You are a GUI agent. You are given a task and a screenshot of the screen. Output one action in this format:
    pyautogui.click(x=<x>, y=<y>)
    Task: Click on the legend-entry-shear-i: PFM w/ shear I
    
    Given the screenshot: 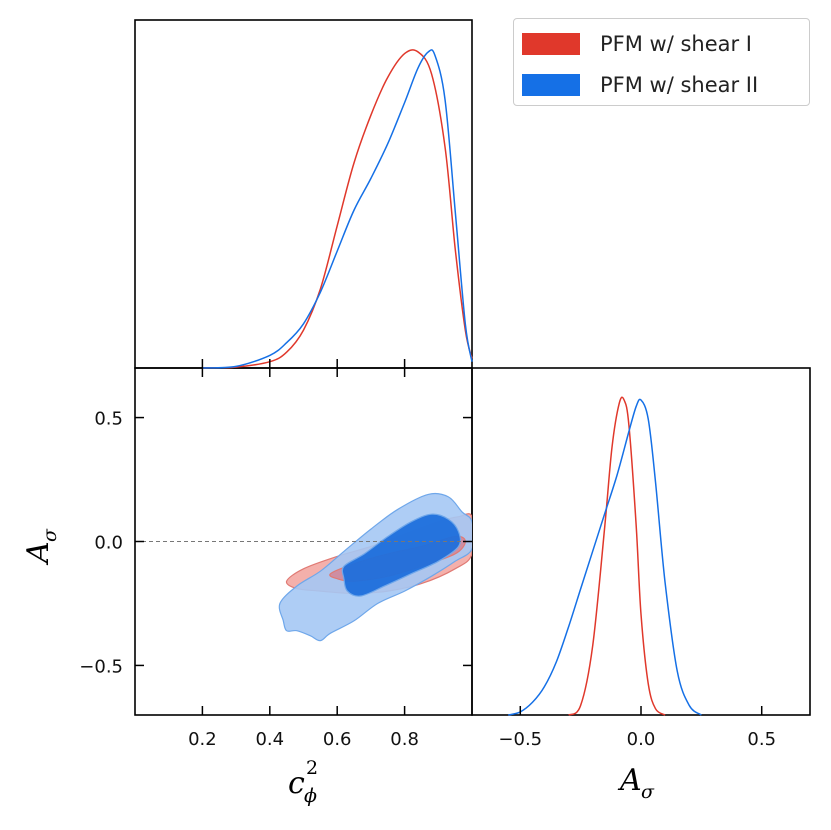 What is the action you would take?
    pyautogui.click(x=637, y=44)
    